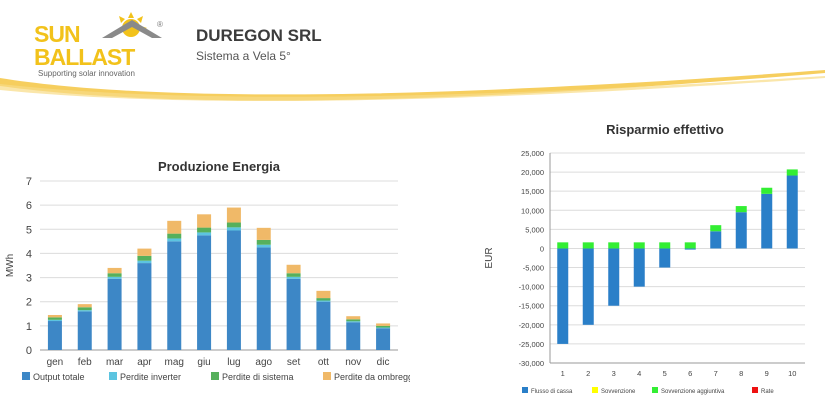  Describe the element at coordinates (29, 351) in the screenshot. I see `y-tick-label: 0` at that location.